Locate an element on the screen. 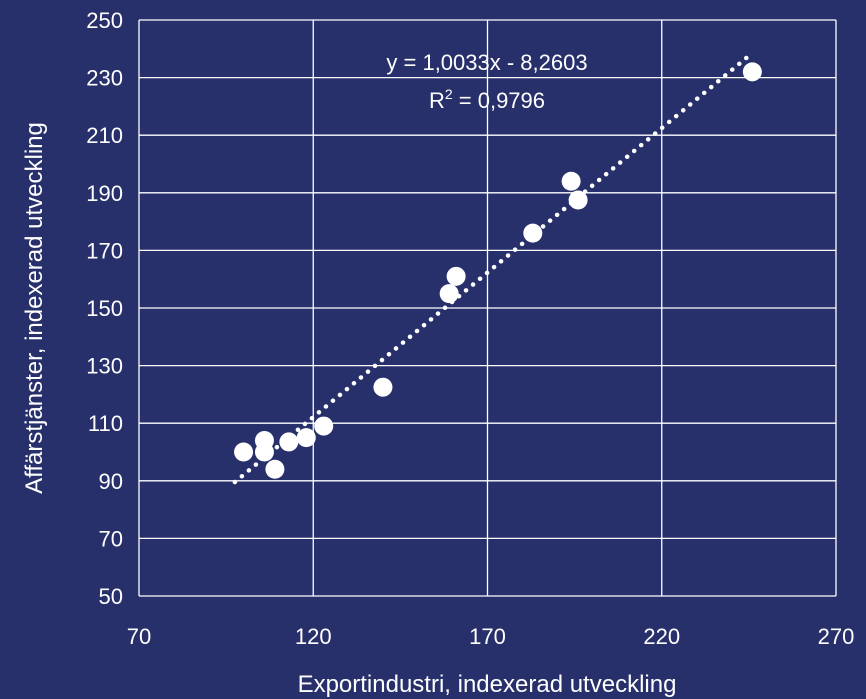 This screenshot has height=699, width=866. trendline-r-squared: R2 = 0,9796 is located at coordinates (487, 99).